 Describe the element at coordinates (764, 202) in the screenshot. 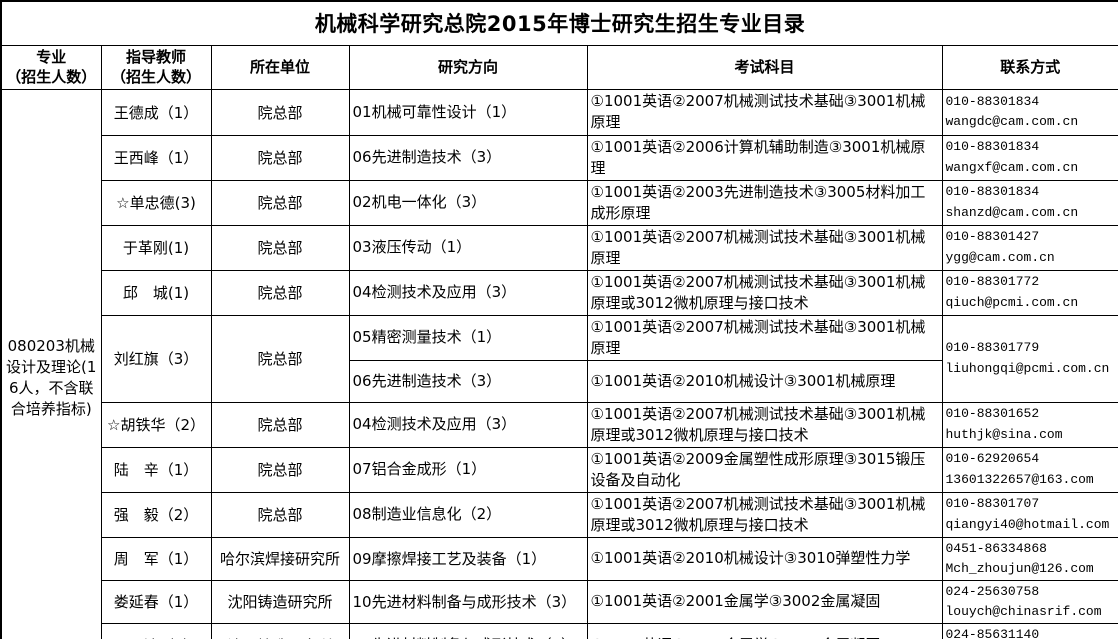

I see `subjects-cell: ①1001英语②2003先进制造技术③3005材料加工成形原理` at that location.